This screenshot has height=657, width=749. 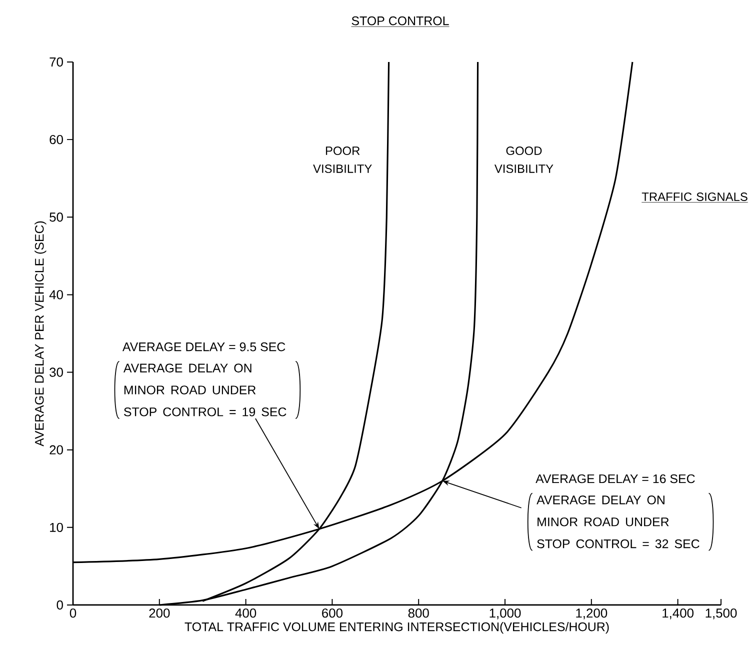 I want to click on annotation: AVERAGE DELAY = 16 SEC, so click(x=615, y=479).